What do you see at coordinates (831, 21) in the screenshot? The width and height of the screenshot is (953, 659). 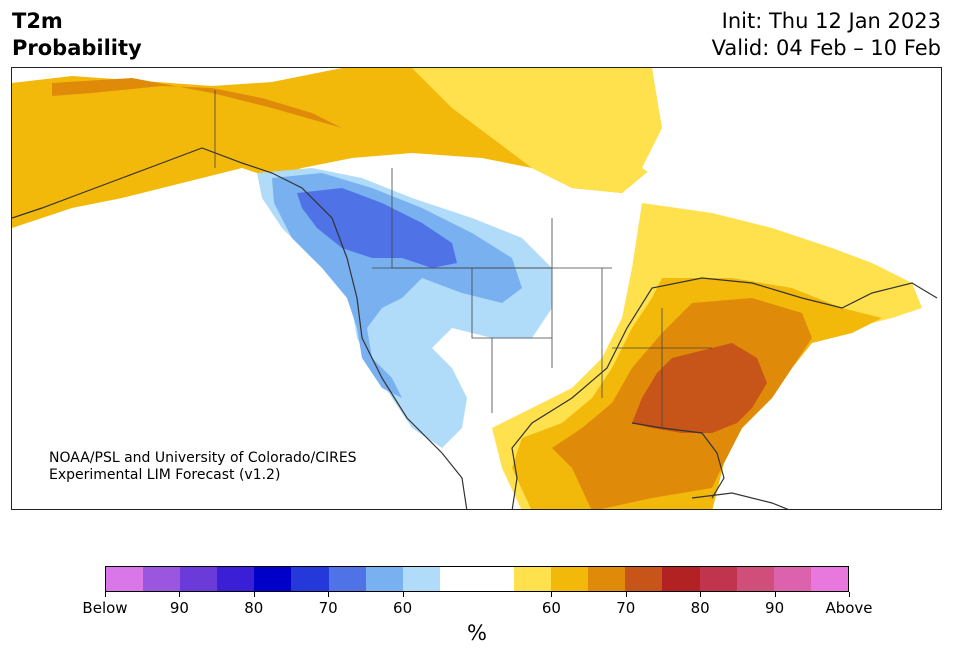 I see `init-date: Init: Thu 12 Jan 2023` at bounding box center [831, 21].